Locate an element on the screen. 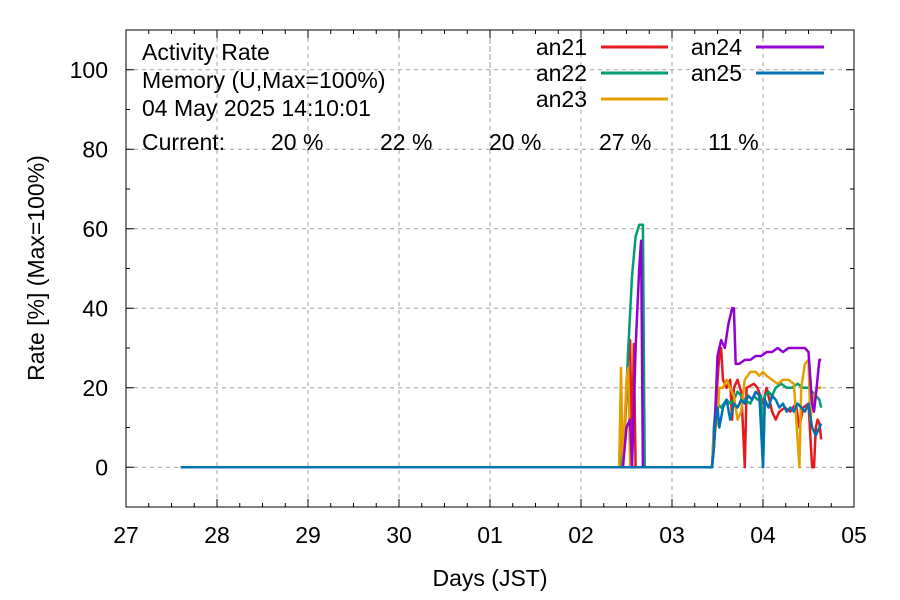  title-line-2: Memory (U,Max=100%) is located at coordinates (263, 80).